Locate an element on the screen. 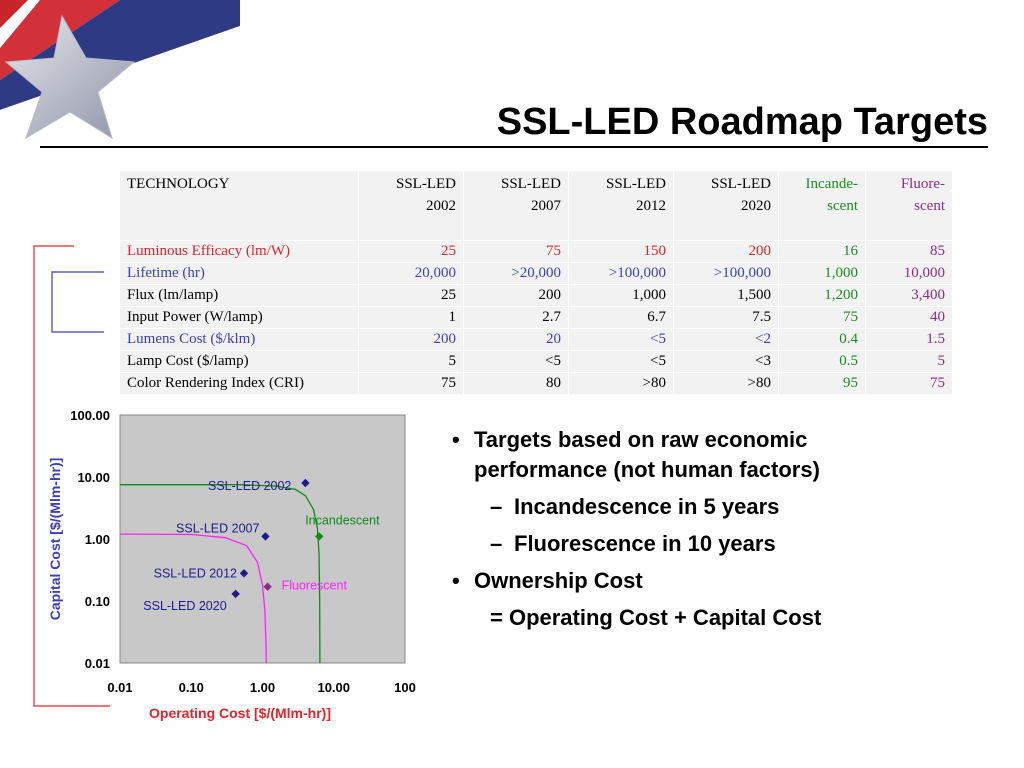 The image size is (1024, 768). table-cell: 1,500 is located at coordinates (726, 295).